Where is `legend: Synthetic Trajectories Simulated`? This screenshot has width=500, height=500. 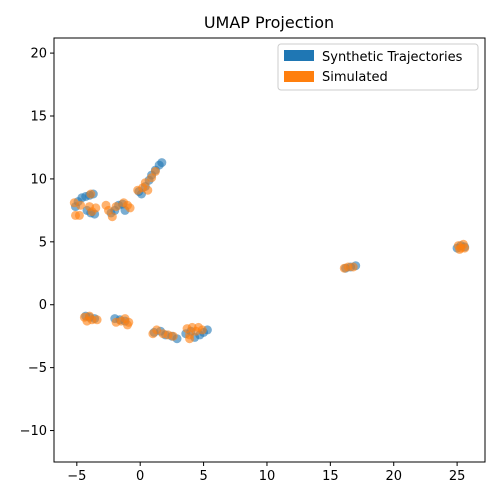 legend: Synthetic Trajectories Simulated is located at coordinates (378, 67).